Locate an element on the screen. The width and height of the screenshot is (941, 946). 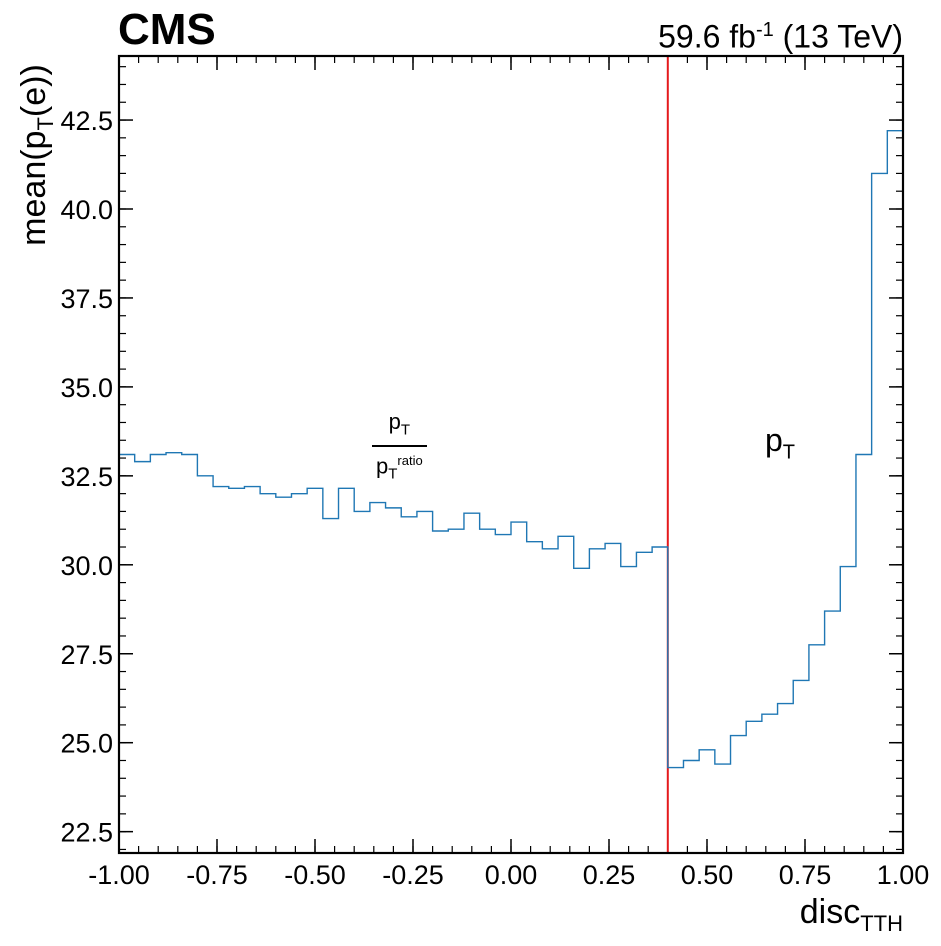
lumi-value: 59.6 fb is located at coordinates (707, 36).